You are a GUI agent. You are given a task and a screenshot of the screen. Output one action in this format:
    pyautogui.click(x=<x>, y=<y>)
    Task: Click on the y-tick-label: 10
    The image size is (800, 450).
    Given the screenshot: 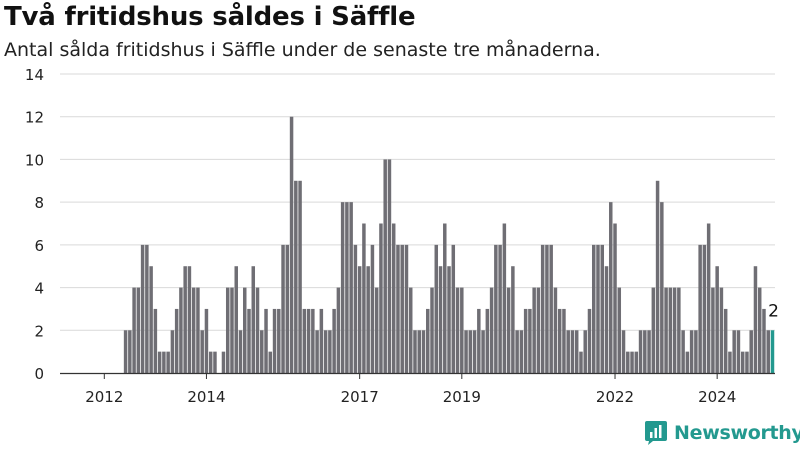 What is the action you would take?
    pyautogui.click(x=34, y=160)
    